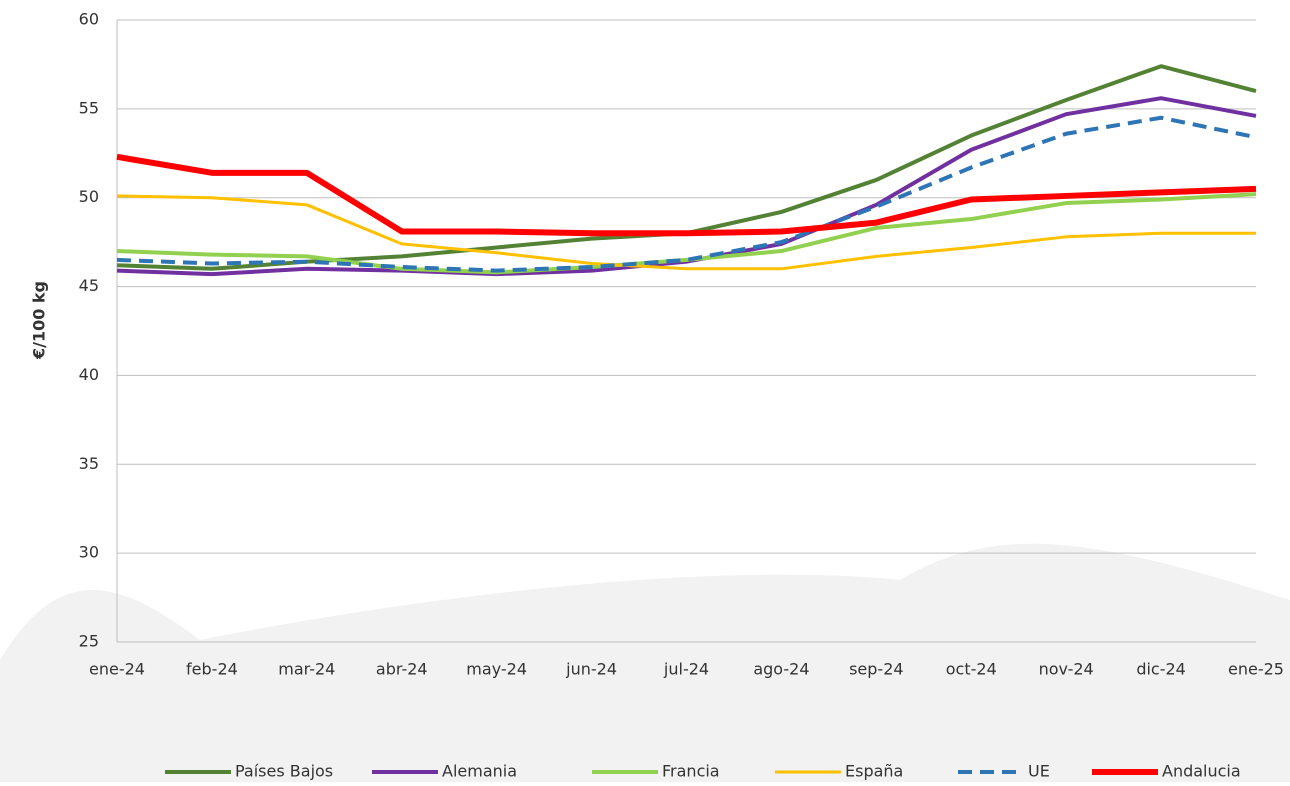 Image resolution: width=1290 pixels, height=786 pixels. I want to click on y-axis-label: €/100 kg, so click(39, 320).